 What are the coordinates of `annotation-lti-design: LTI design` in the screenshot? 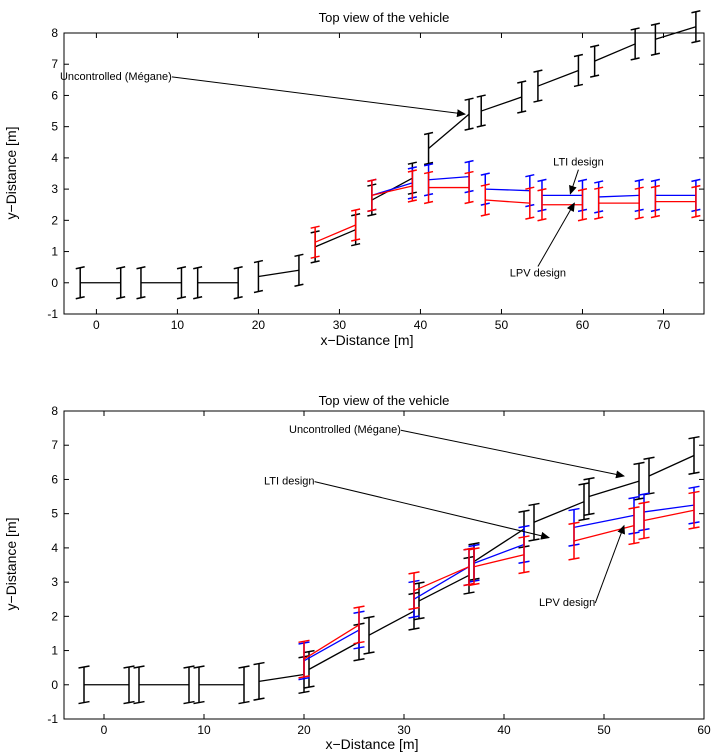 It's located at (578, 163).